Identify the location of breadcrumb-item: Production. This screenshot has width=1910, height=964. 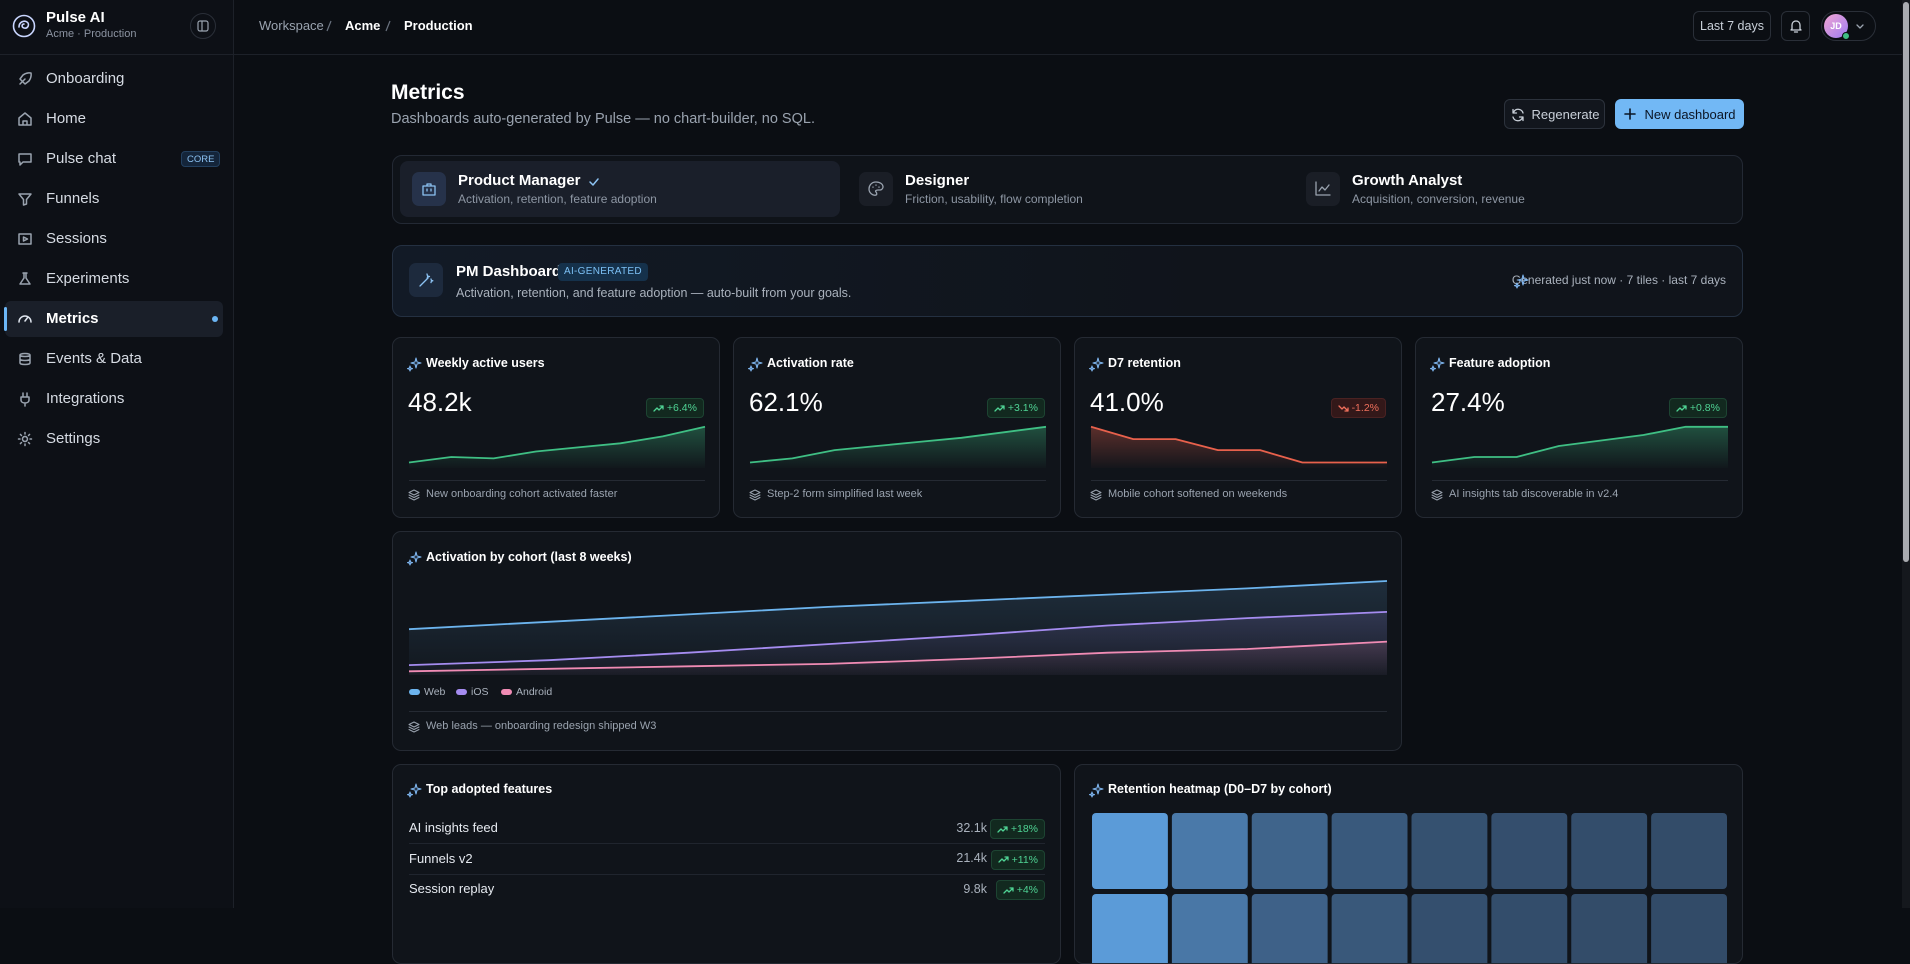
(438, 26).